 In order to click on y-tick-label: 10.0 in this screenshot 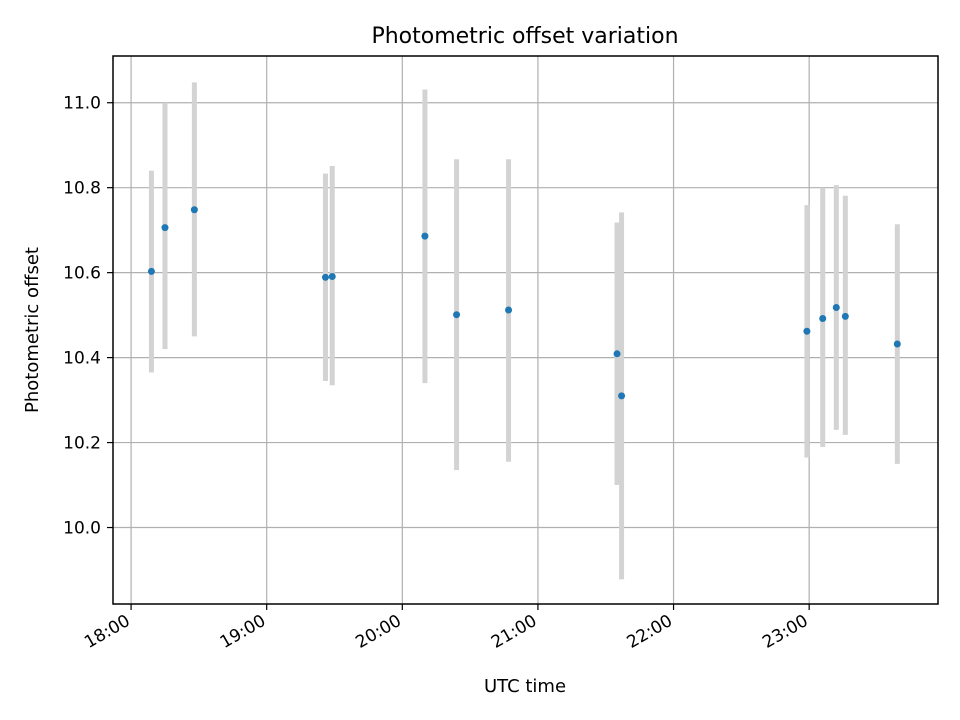, I will do `click(82, 529)`.